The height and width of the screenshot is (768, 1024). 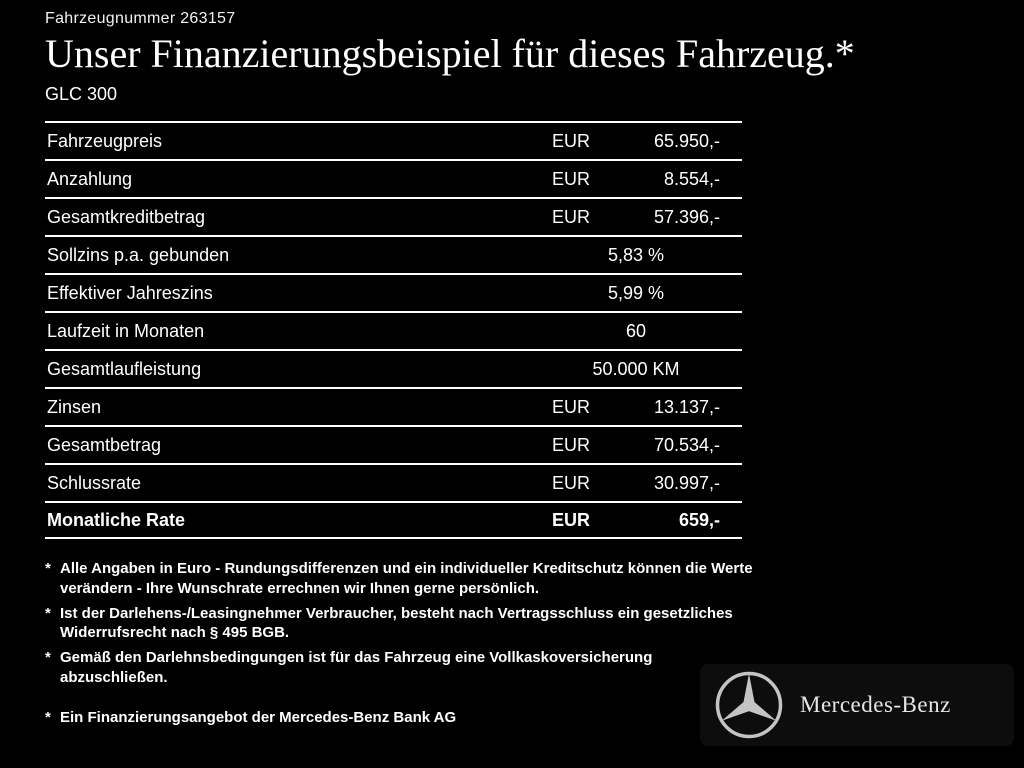 What do you see at coordinates (393, 216) in the screenshot?
I see `table-row: Gesamtkreditbetrag EUR 57.396,-` at bounding box center [393, 216].